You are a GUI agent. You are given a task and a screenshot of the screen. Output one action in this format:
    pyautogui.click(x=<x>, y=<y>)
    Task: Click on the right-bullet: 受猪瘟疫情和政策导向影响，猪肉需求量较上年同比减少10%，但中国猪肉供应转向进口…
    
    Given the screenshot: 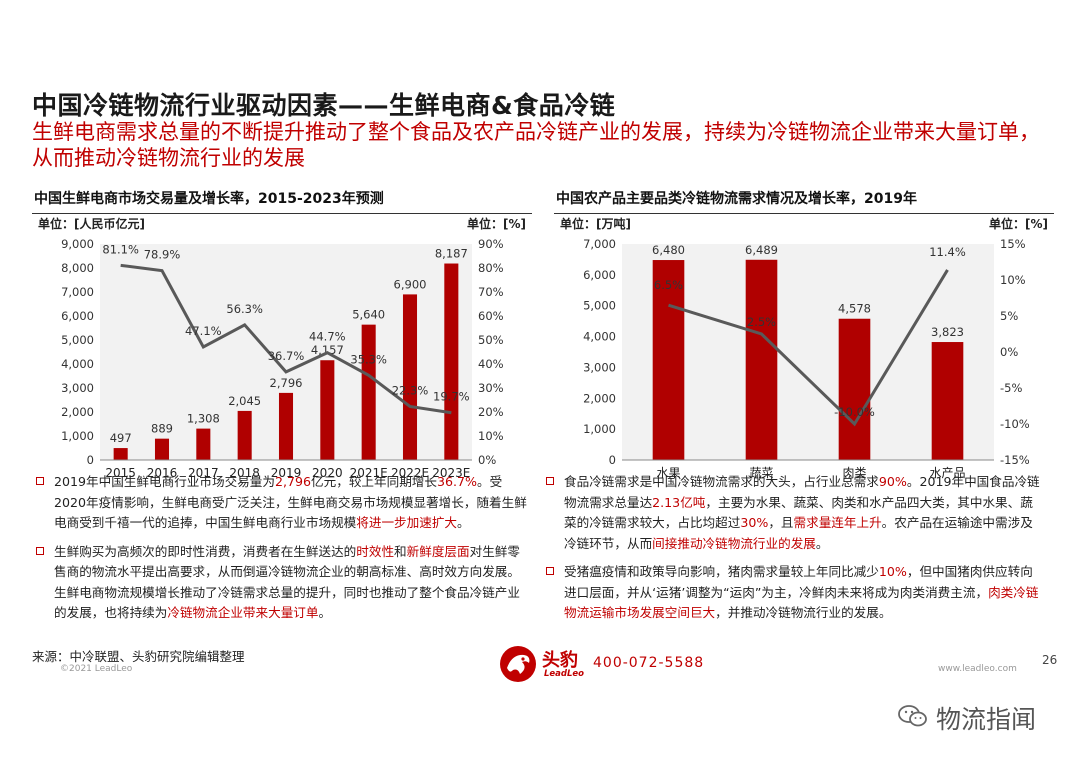 What is the action you would take?
    pyautogui.click(x=794, y=593)
    